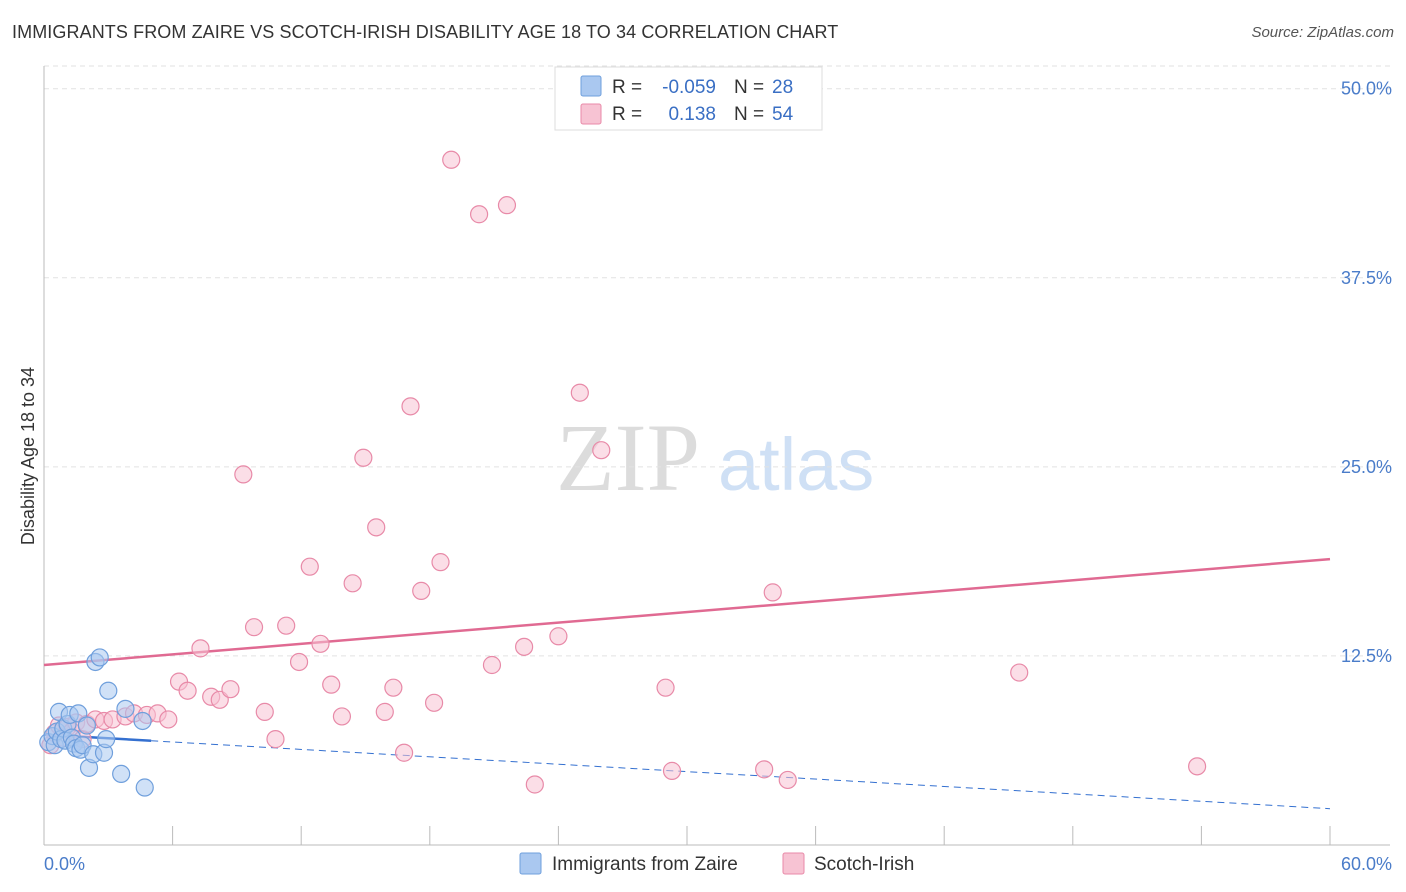  I want to click on x-tick-label-min: 0.0%, so click(64, 864).